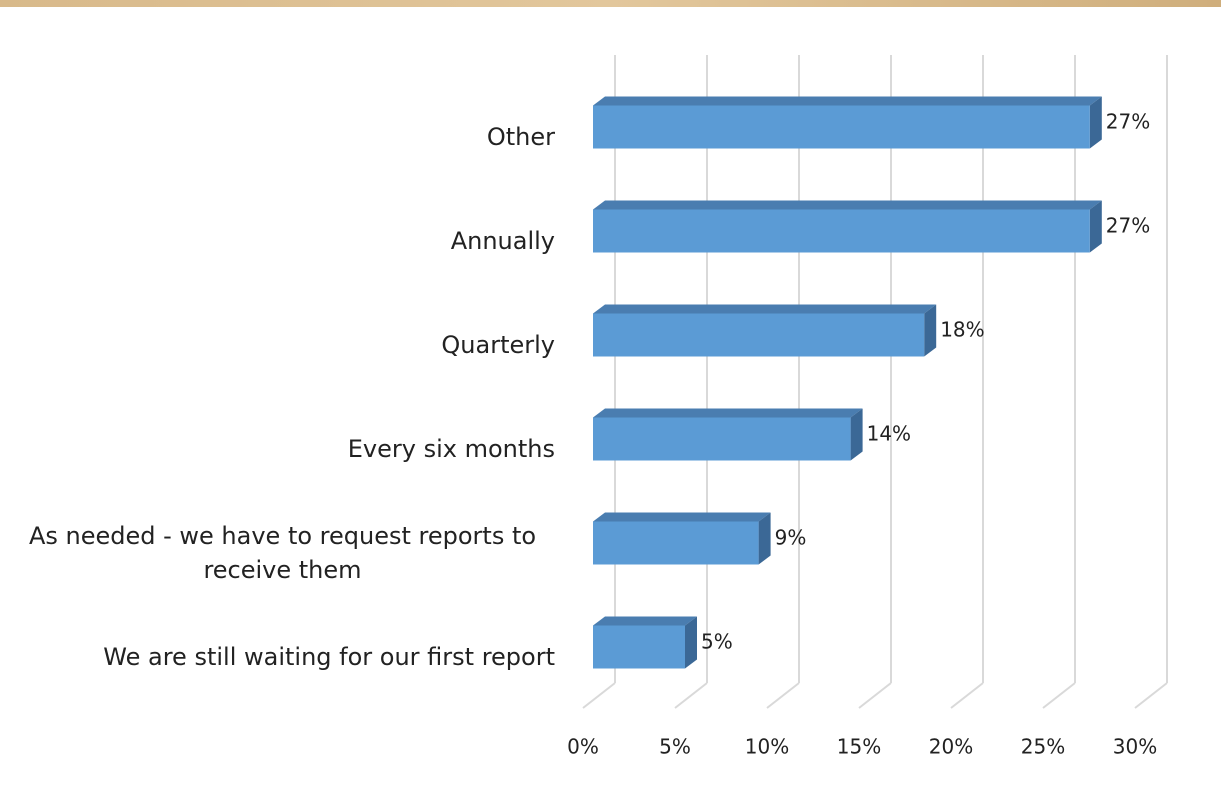 This screenshot has width=1221, height=792. Describe the element at coordinates (717, 642) in the screenshot. I see `data-label: 5%` at that location.